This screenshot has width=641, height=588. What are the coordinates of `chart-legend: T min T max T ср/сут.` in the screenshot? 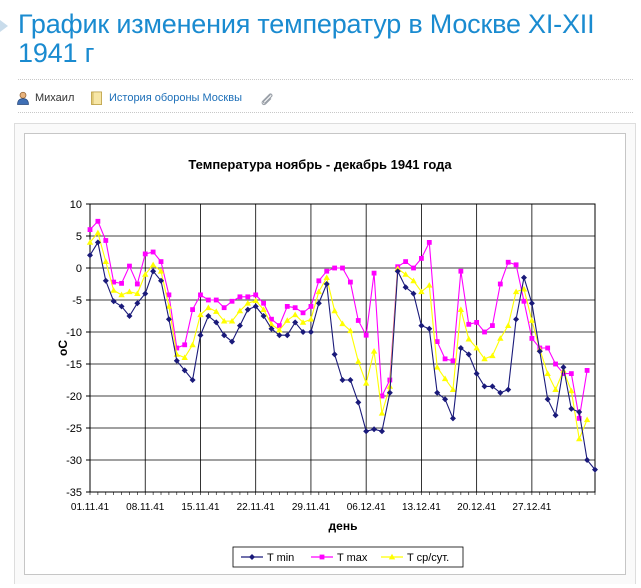 It's located at (348, 557).